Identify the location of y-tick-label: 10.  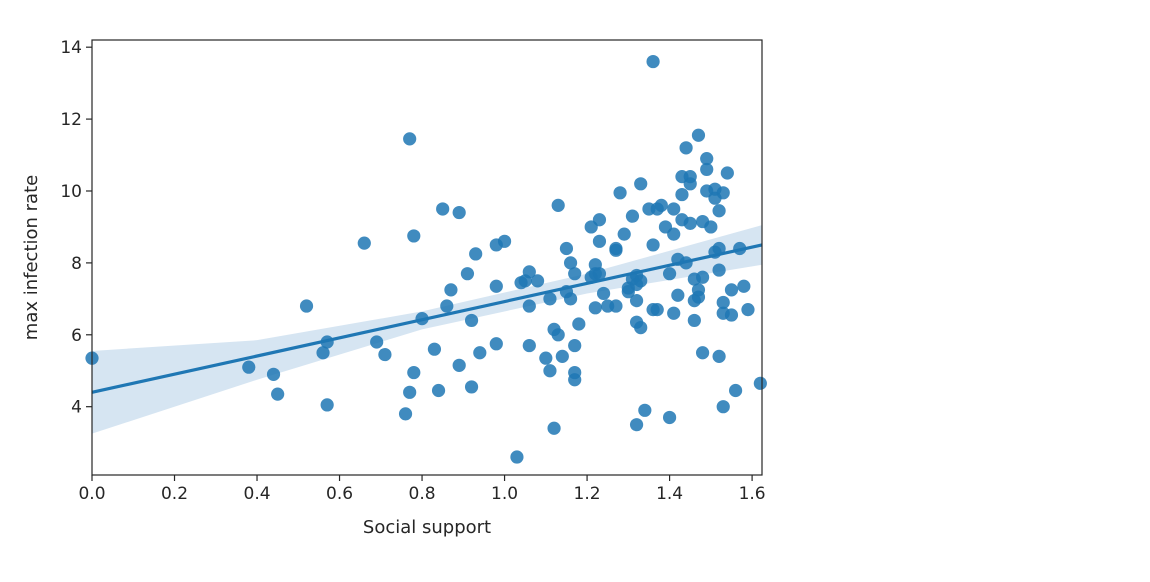
(71, 192).